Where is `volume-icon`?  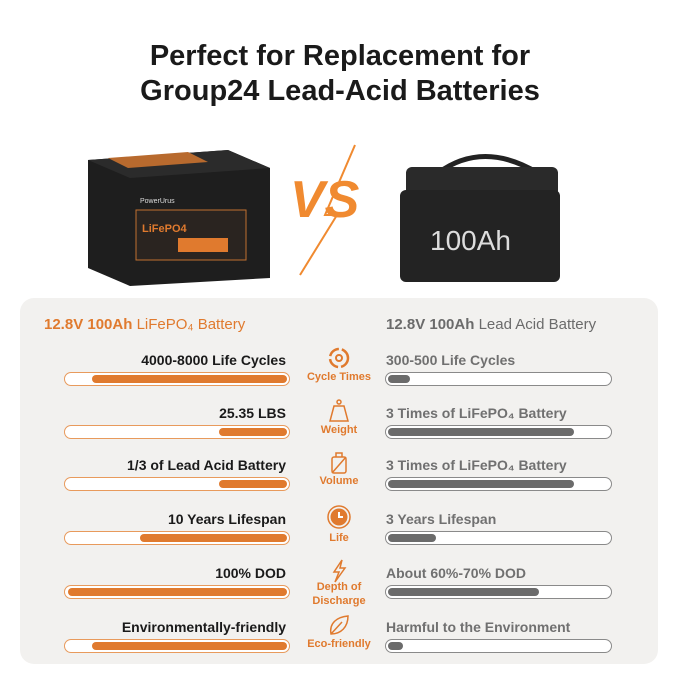 volume-icon is located at coordinates (339, 463).